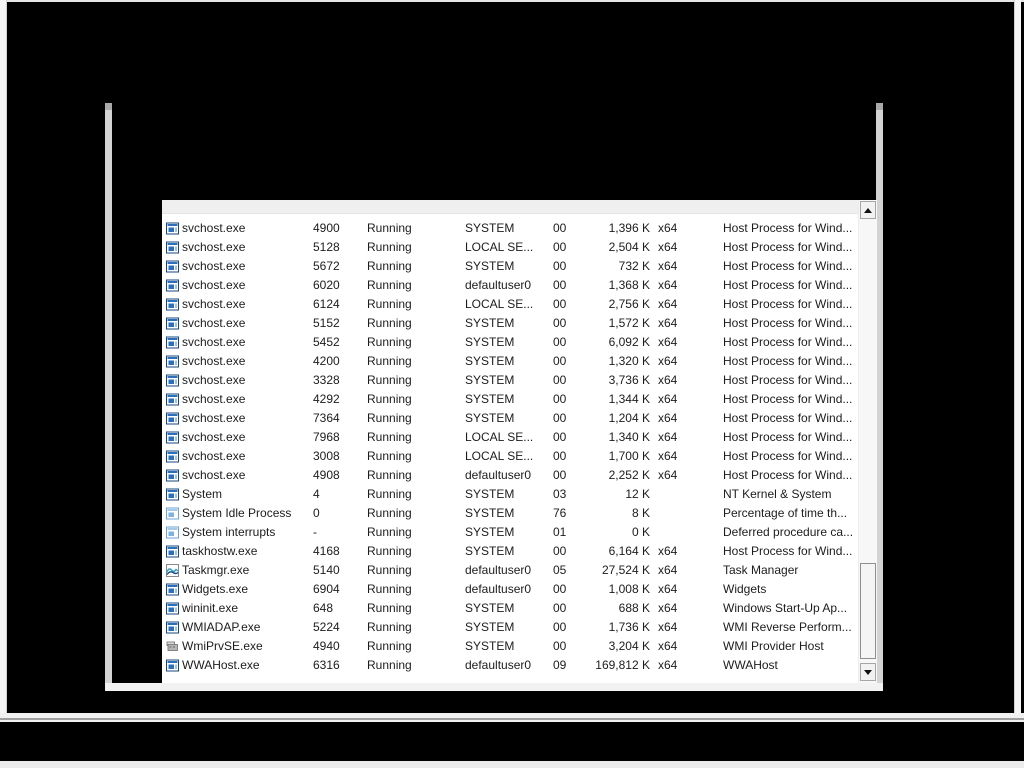 The height and width of the screenshot is (768, 1024). I want to click on process-pid: 4908, so click(326, 475).